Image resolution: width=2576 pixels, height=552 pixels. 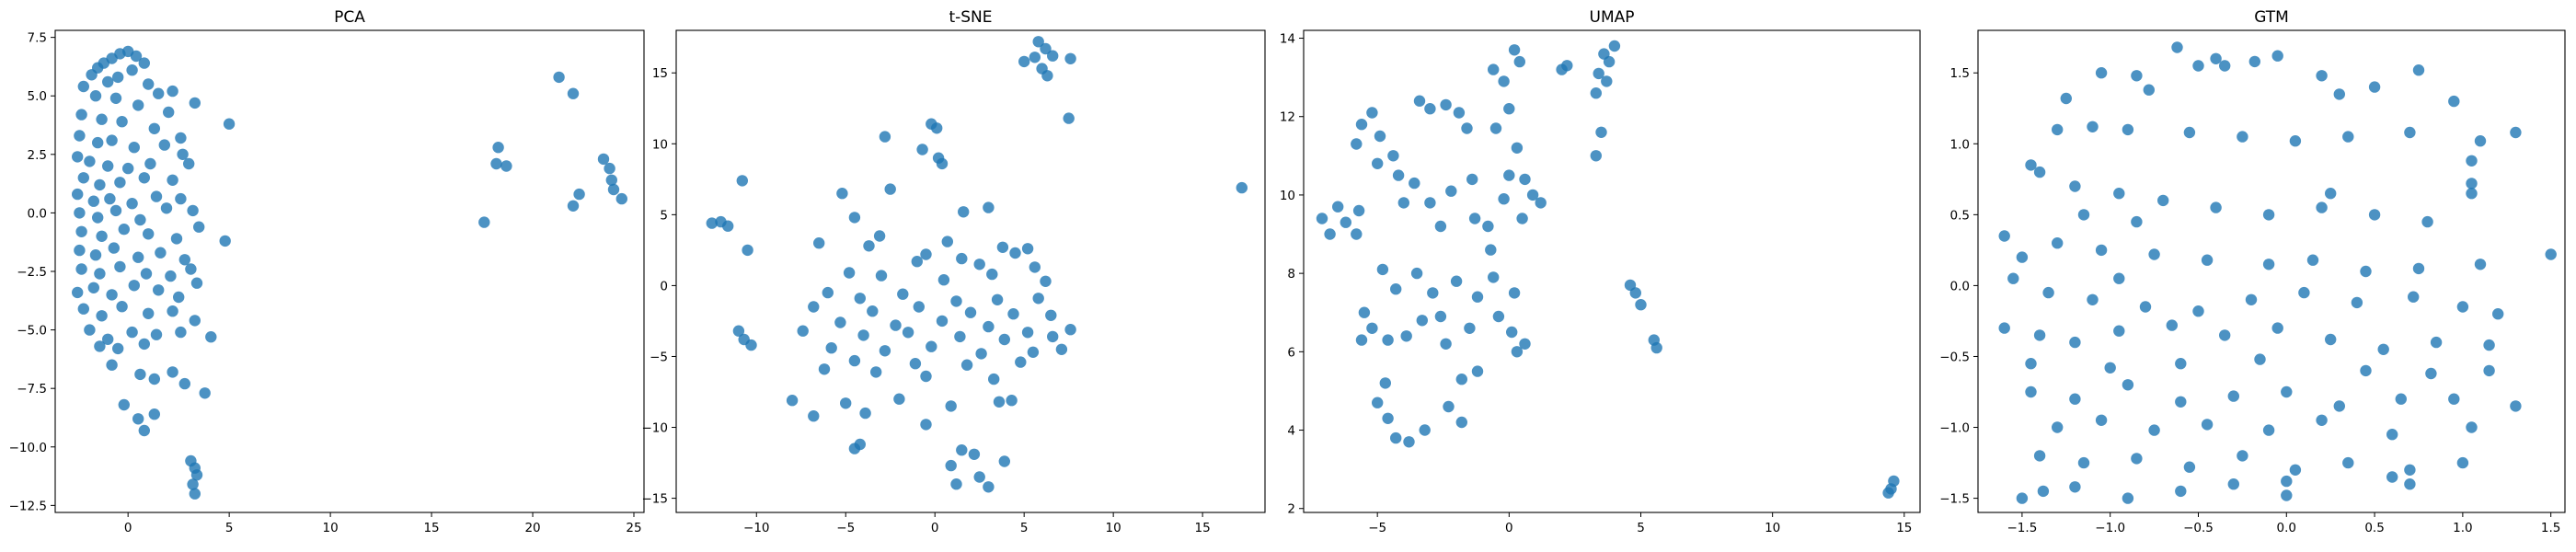 I want to click on y-tick-label: −0.5, so click(x=1955, y=357).